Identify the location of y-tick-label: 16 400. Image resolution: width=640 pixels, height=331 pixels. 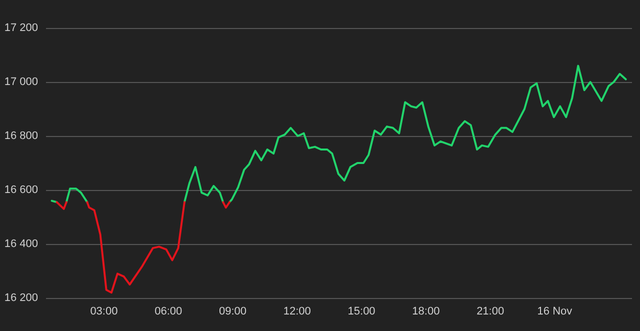
(21, 244).